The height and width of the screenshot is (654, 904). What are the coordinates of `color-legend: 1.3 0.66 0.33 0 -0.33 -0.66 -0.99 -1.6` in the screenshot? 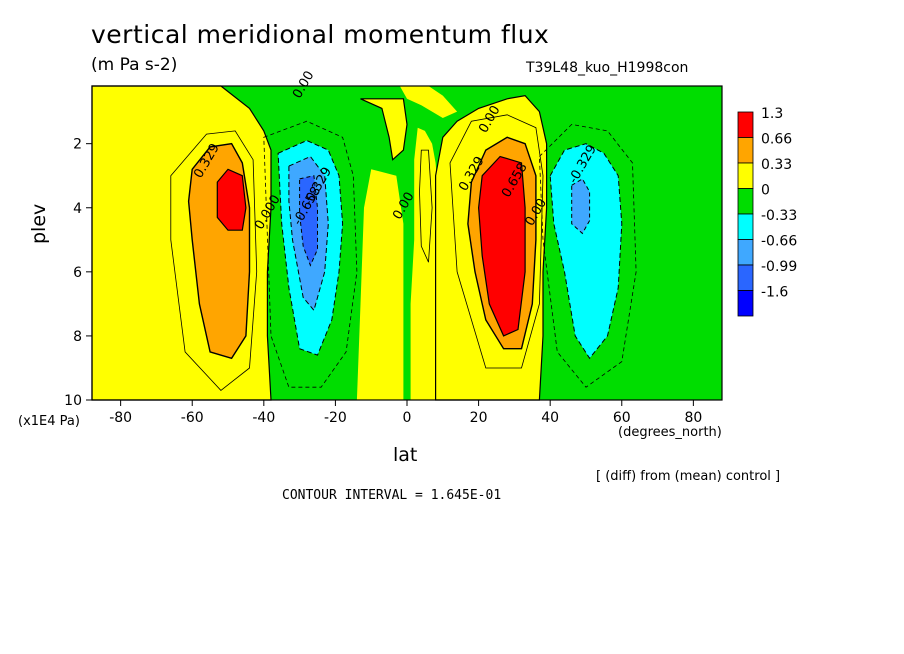 It's located at (767, 211).